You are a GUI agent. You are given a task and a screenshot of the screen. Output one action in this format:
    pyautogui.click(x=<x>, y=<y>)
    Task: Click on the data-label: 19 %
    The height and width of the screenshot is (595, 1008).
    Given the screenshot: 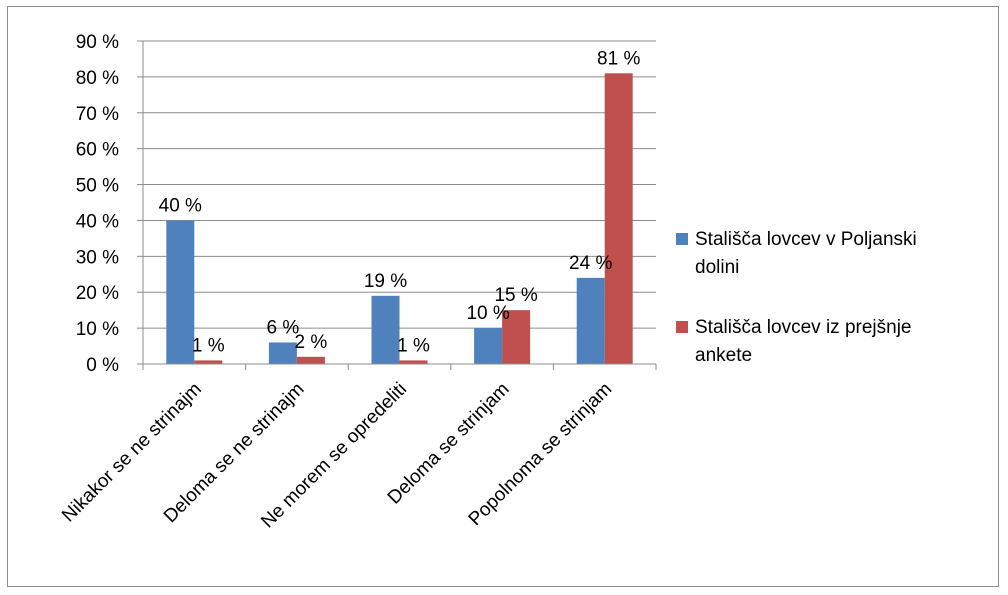 What is the action you would take?
    pyautogui.click(x=385, y=281)
    